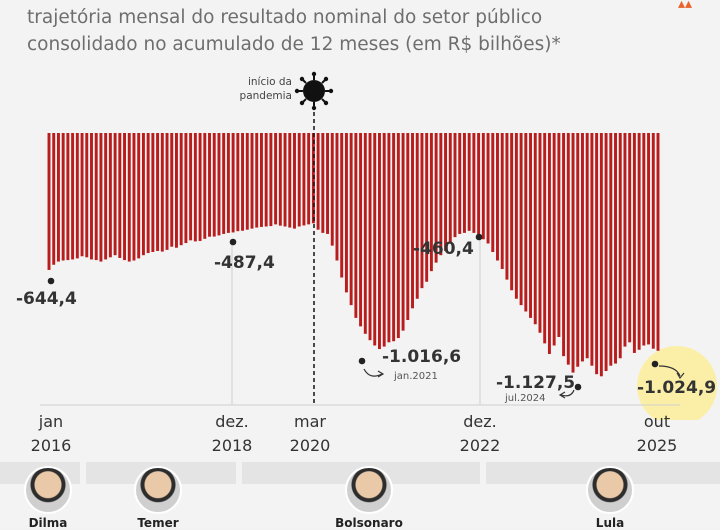  I want to click on president-temer: Temer, so click(158, 498).